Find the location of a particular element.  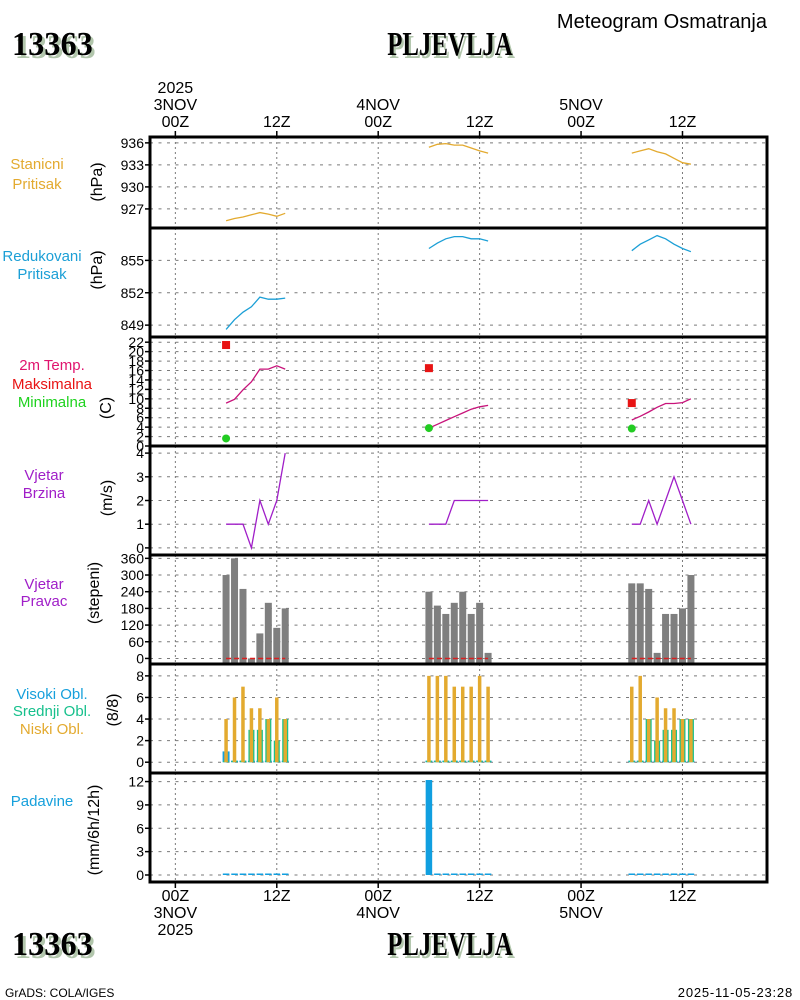

top-time-label: 3NOV is located at coordinates (176, 105).